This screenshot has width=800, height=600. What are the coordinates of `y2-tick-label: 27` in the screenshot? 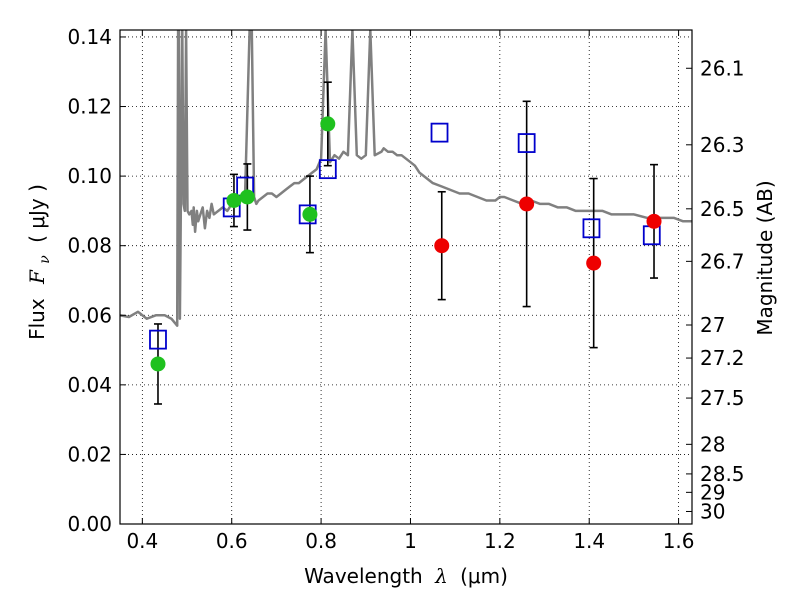 It's located at (712, 325).